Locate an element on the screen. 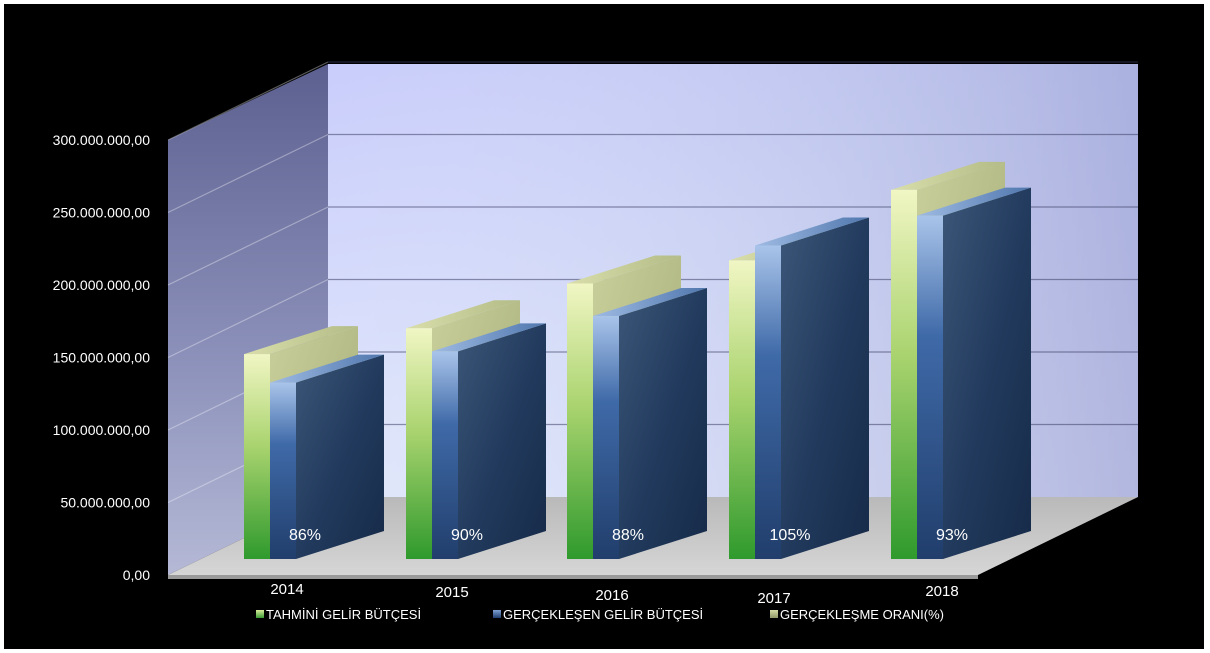 This screenshot has height=653, width=1210. x-axis-tick-labels: 2014 2015 2016 2017 2018 is located at coordinates (614, 594).